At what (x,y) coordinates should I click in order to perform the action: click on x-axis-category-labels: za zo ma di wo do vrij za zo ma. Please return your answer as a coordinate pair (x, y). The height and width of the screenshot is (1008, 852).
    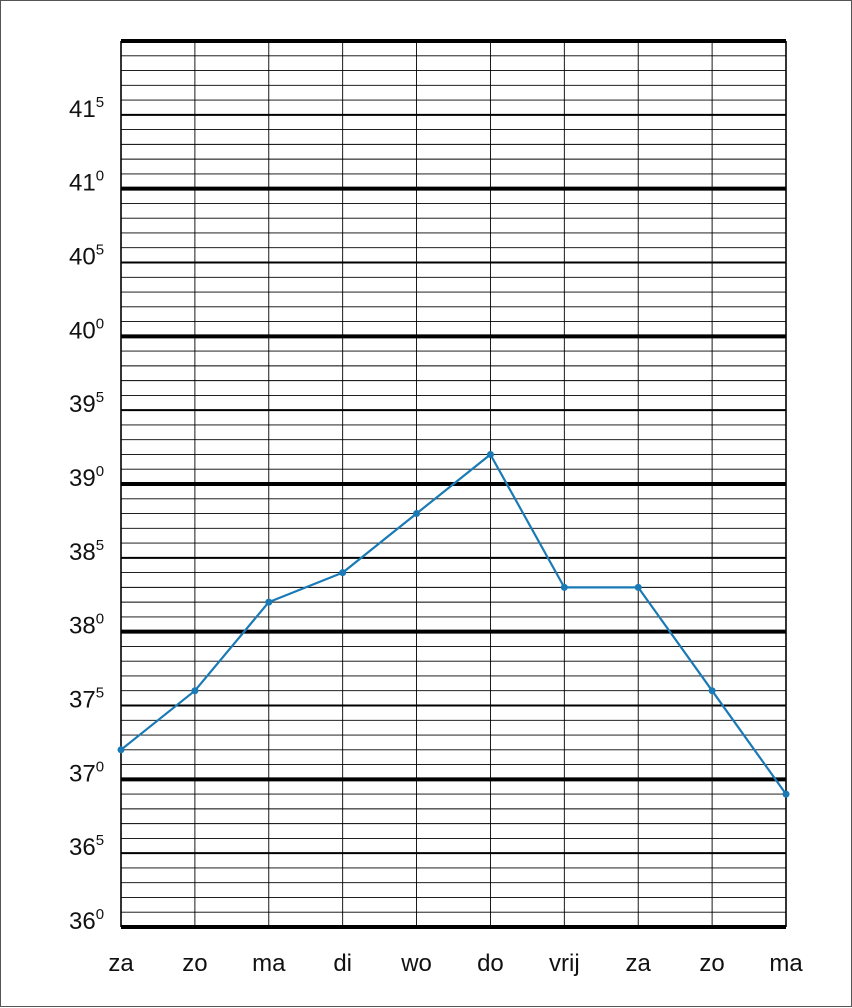
    Looking at the image, I should click on (455, 963).